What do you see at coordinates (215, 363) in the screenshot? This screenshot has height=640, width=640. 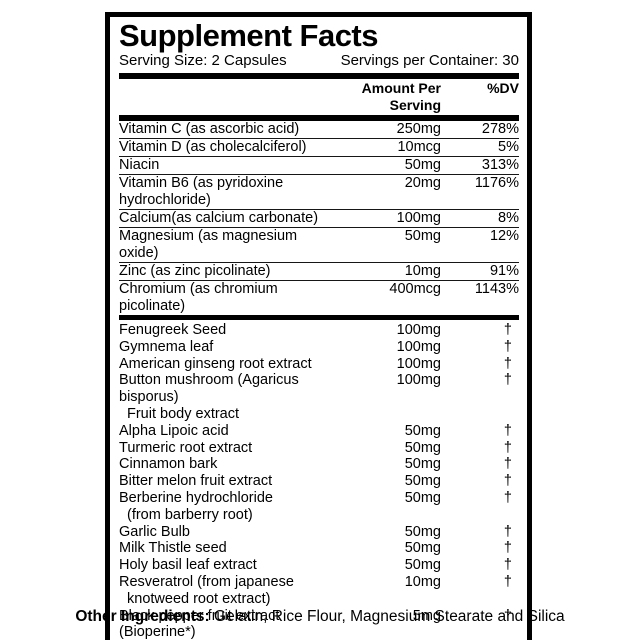 I see `ingredient-name: American ginseng root extract` at bounding box center [215, 363].